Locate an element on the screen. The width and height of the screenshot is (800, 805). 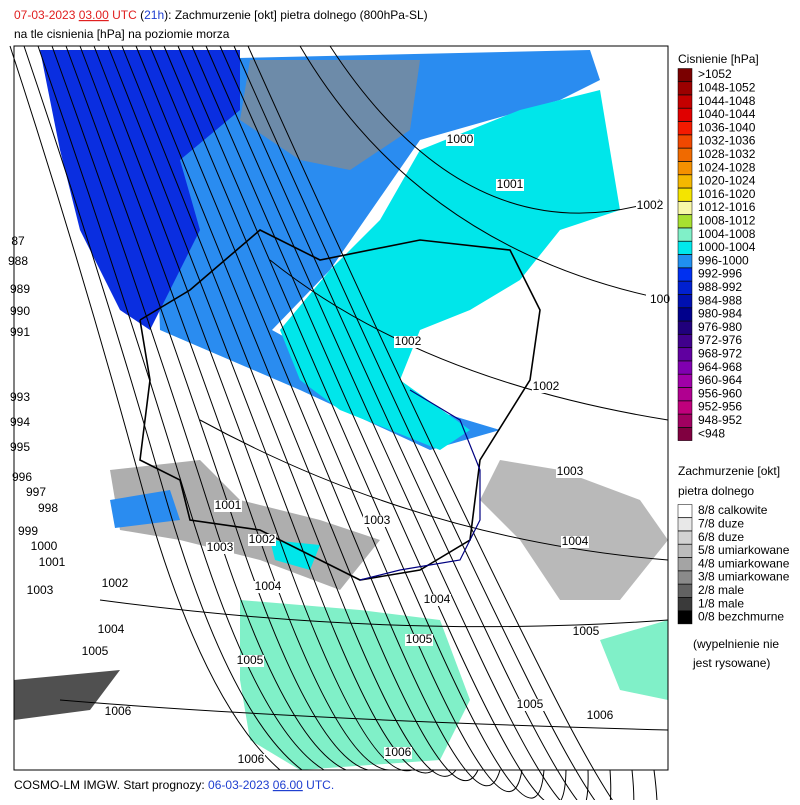
river is located at coordinates (420, 485).